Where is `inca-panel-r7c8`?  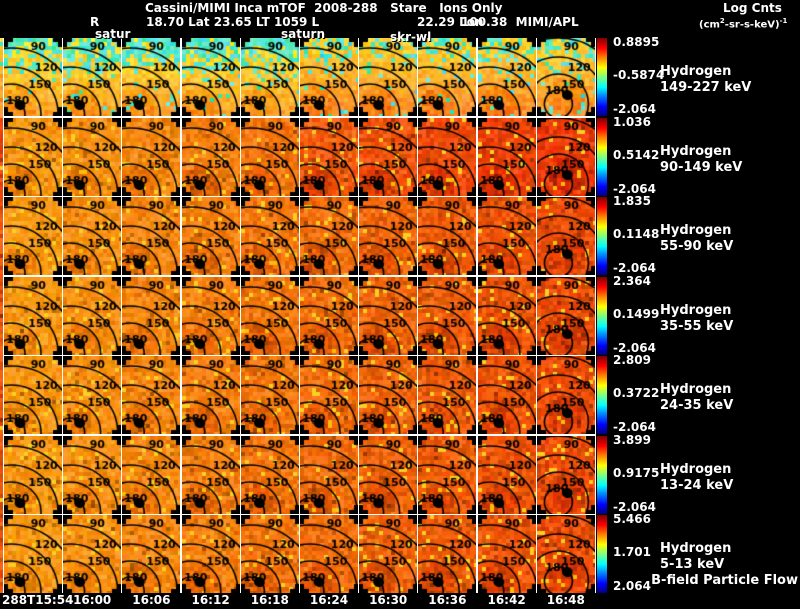
inca-panel-r7c8 is located at coordinates (447, 554).